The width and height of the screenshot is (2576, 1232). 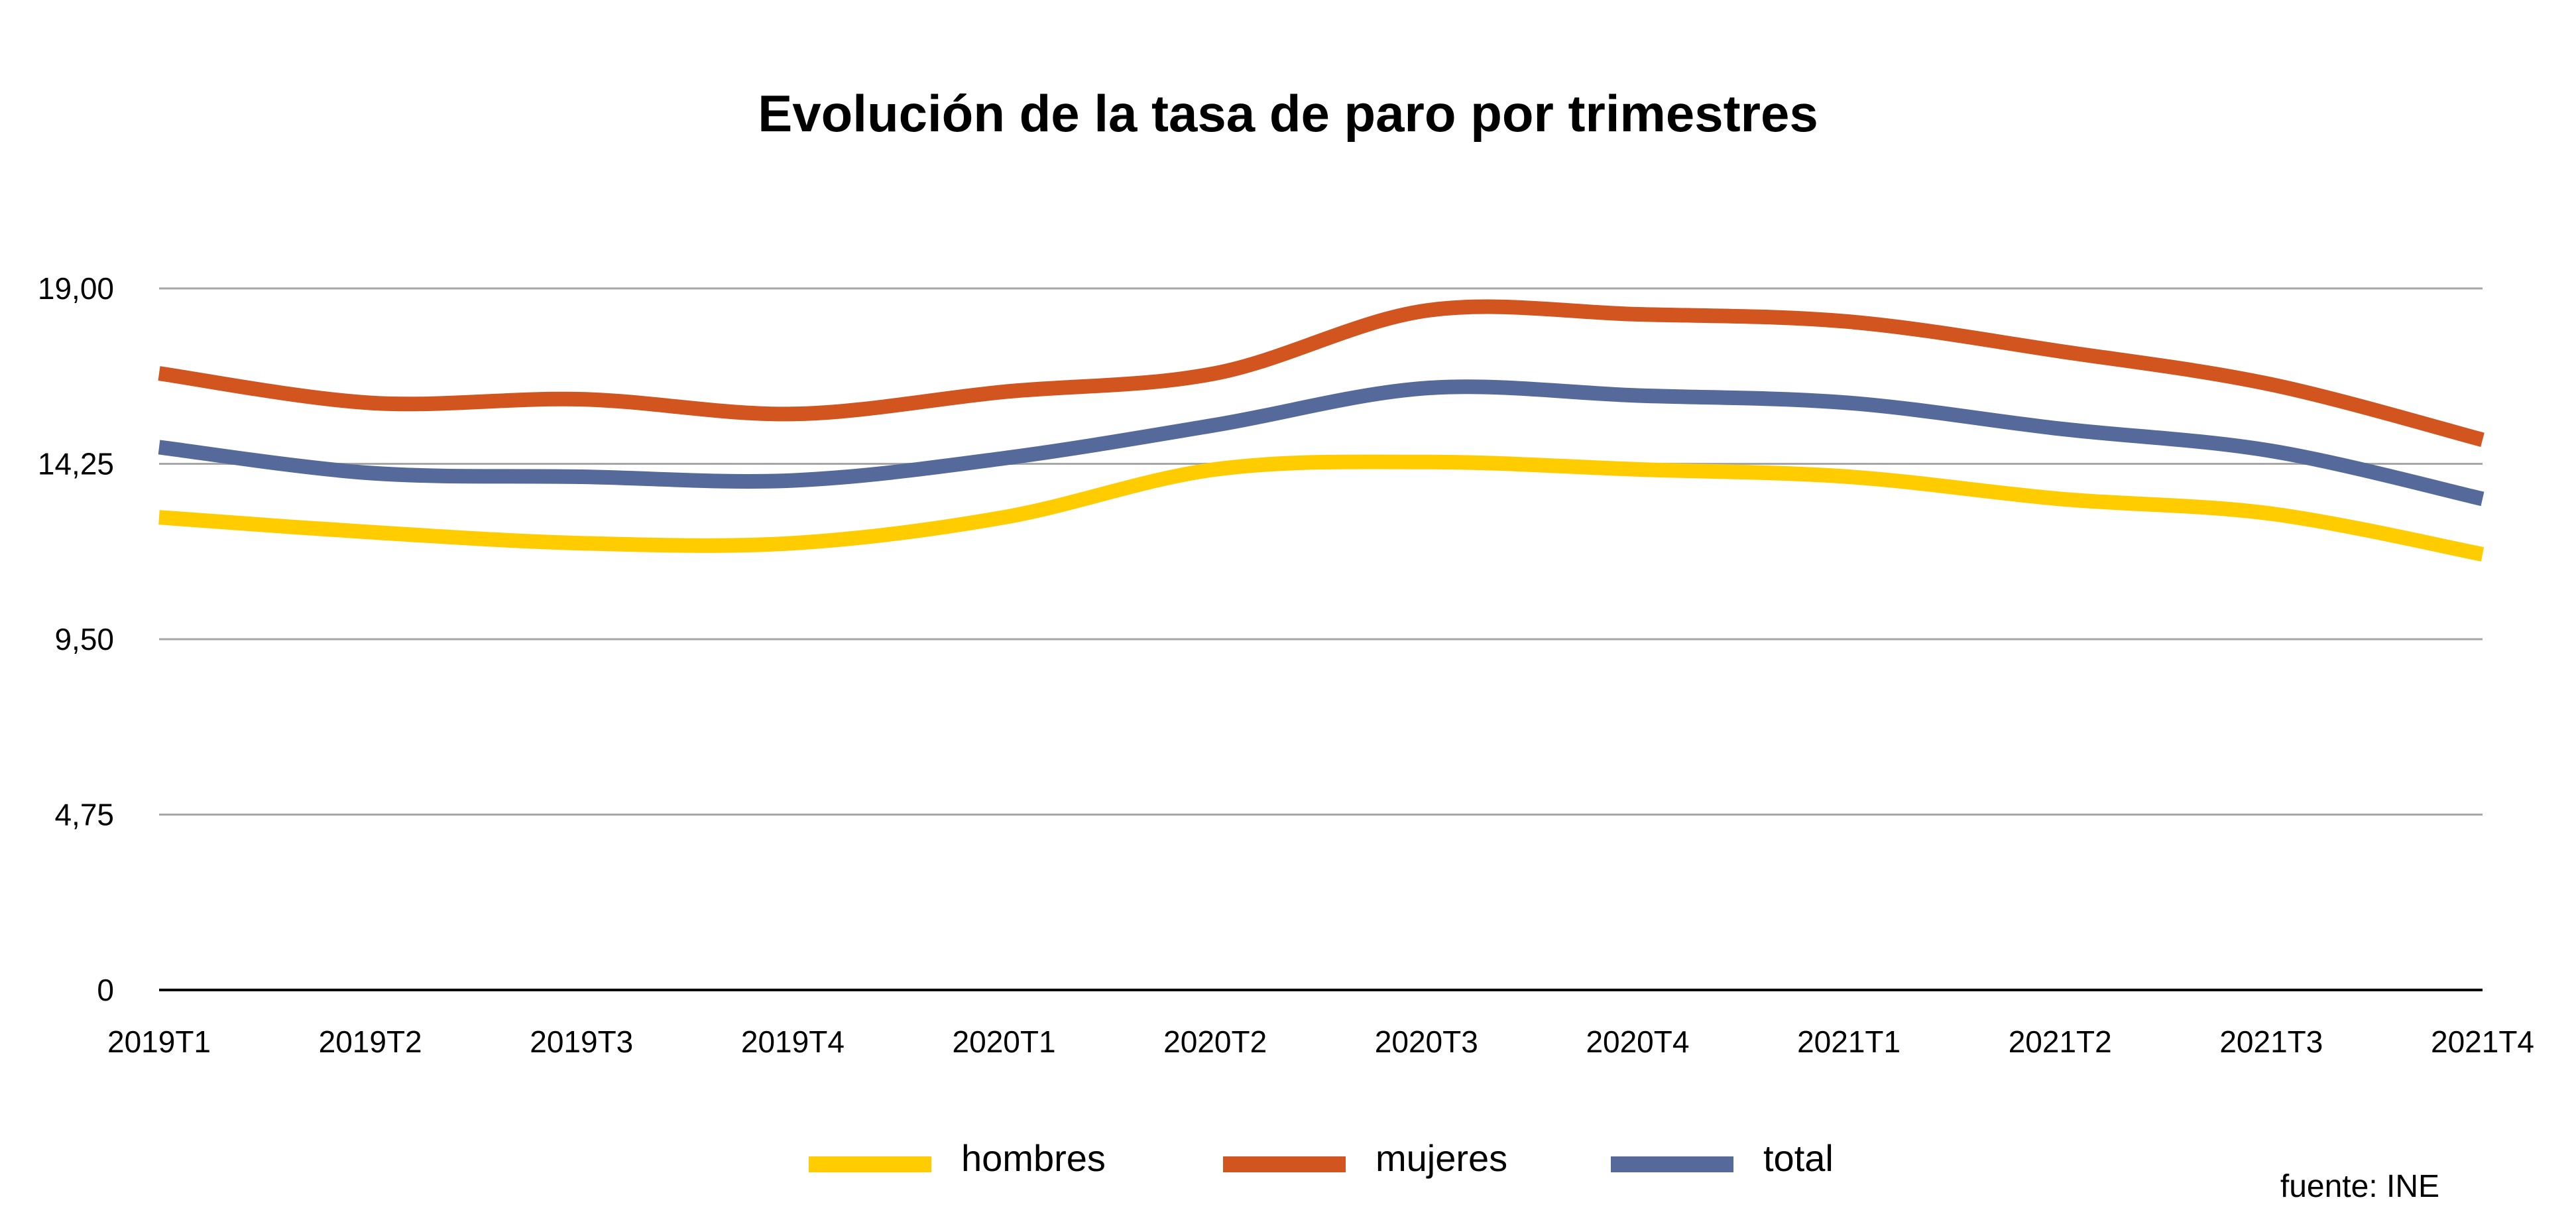 What do you see at coordinates (84, 815) in the screenshot?
I see `y-tick-label: 4,75` at bounding box center [84, 815].